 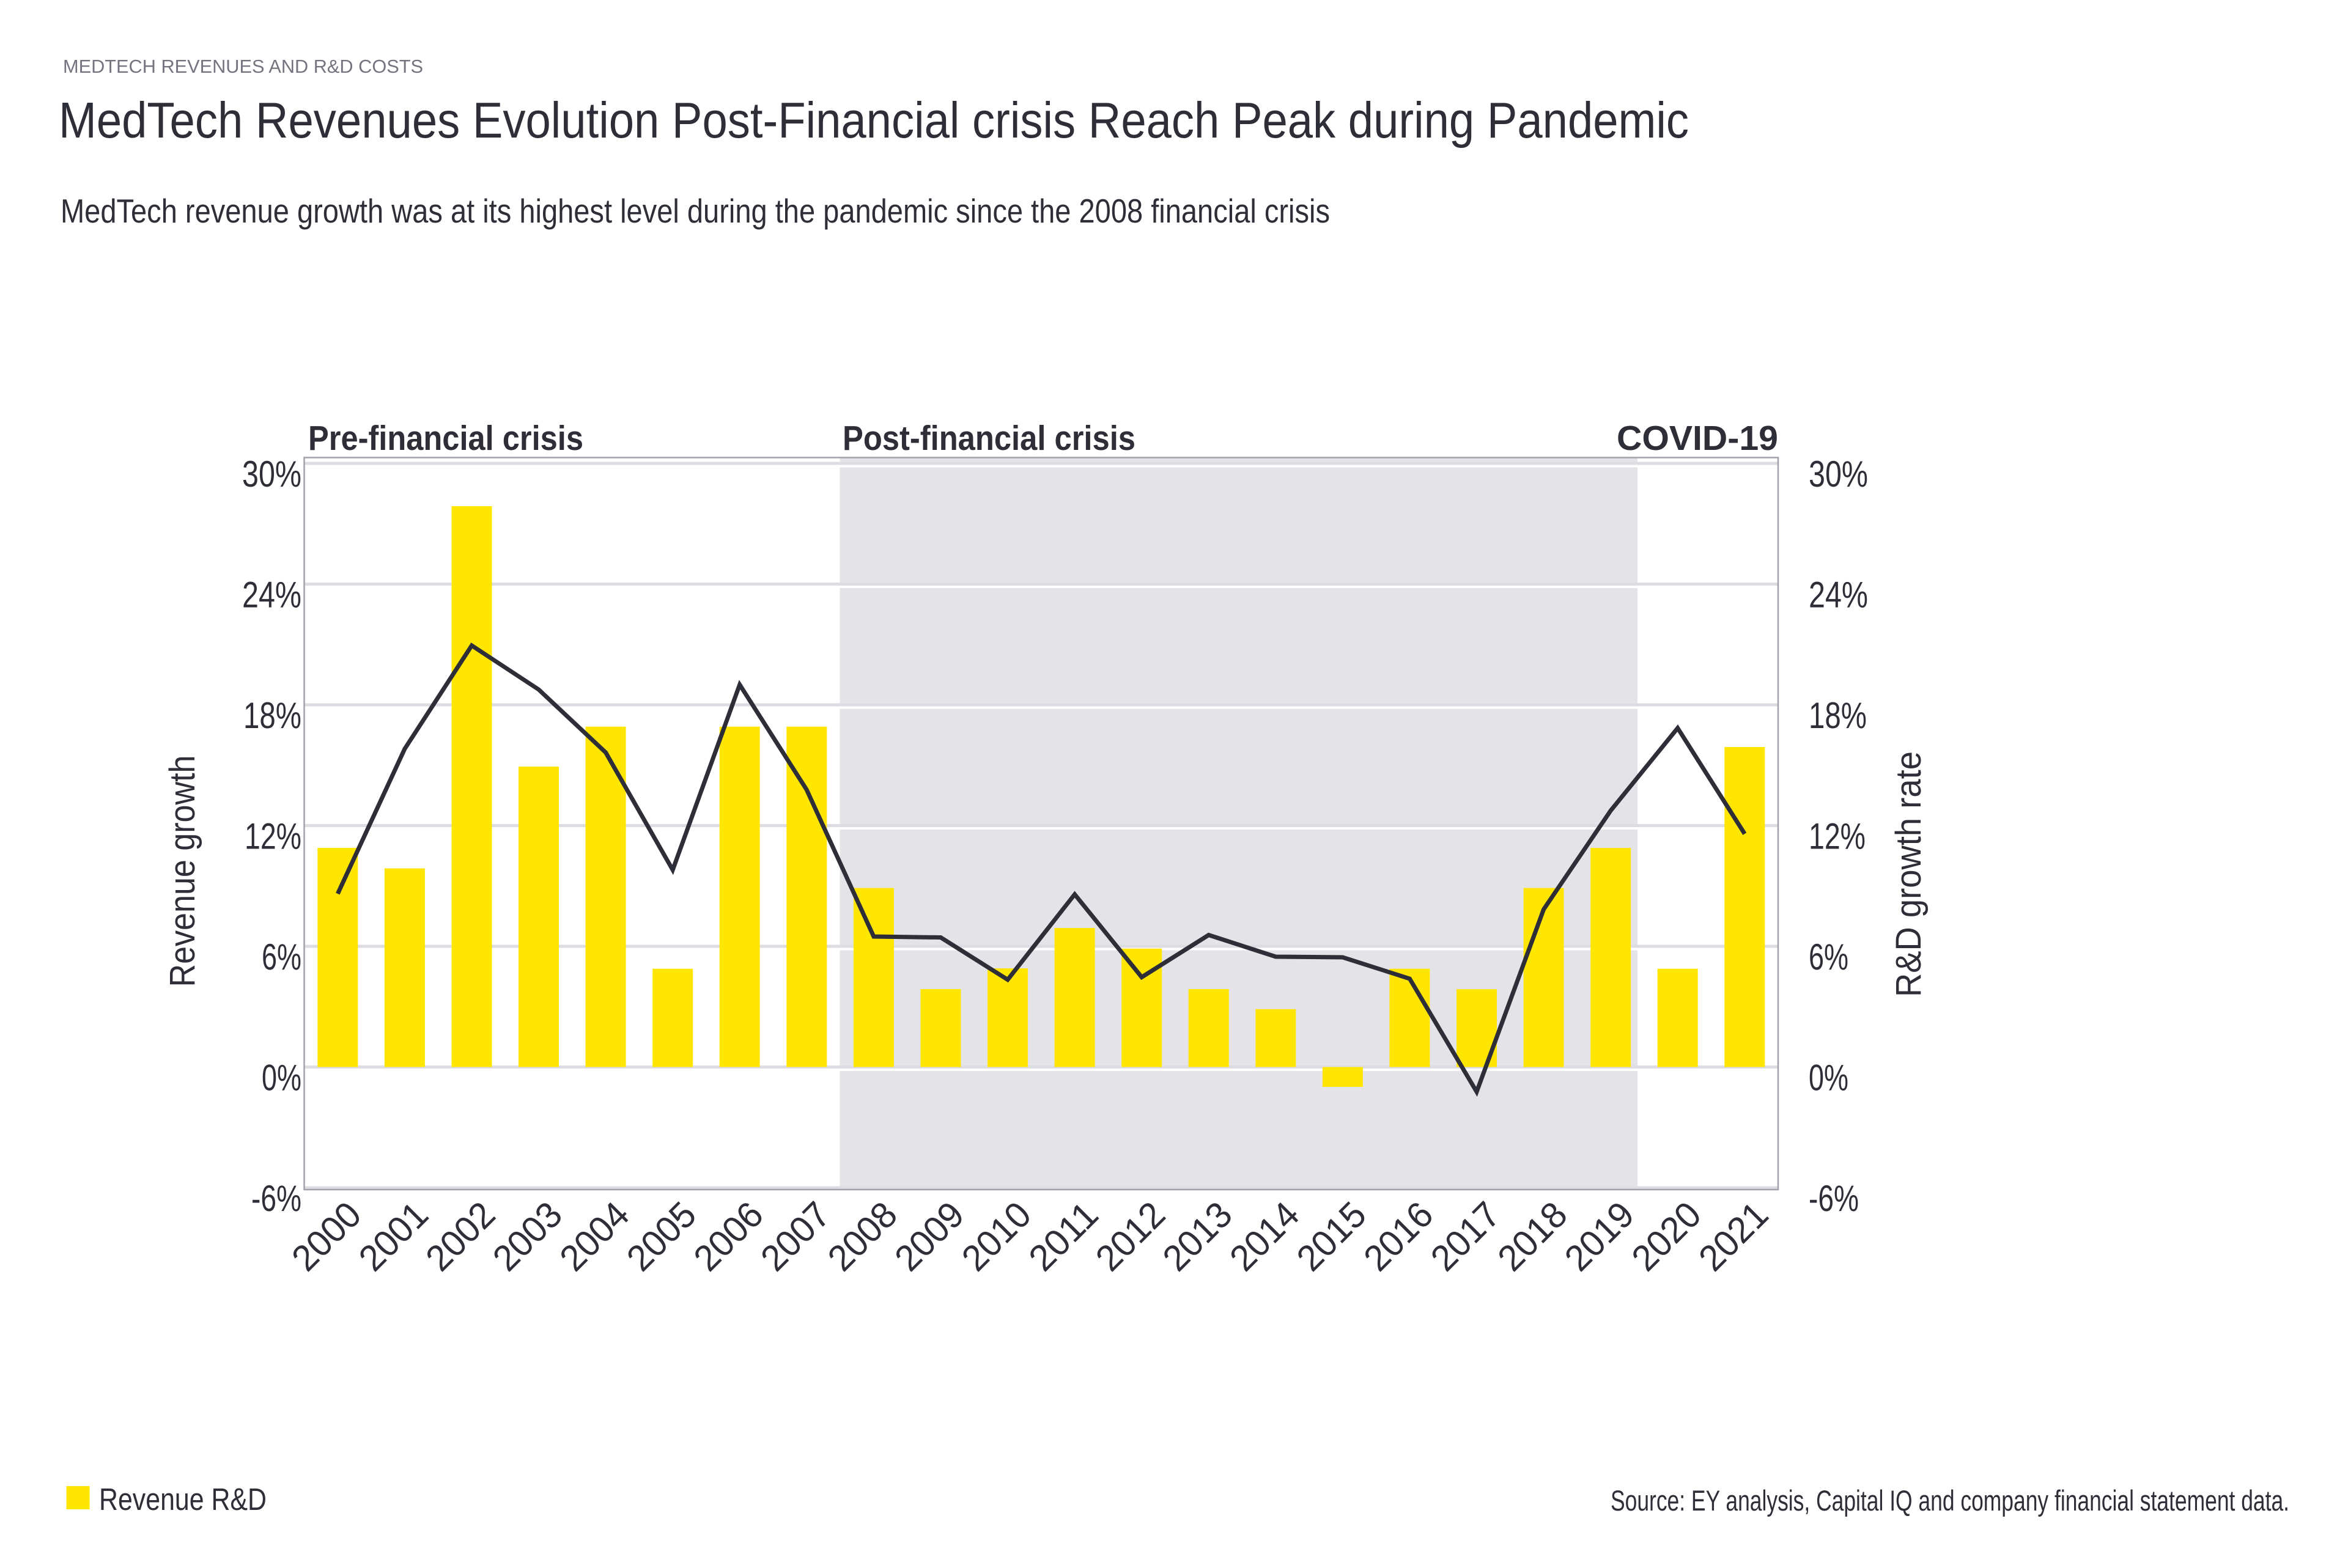 I want to click on svg-text: 2007, so click(x=795, y=1236).